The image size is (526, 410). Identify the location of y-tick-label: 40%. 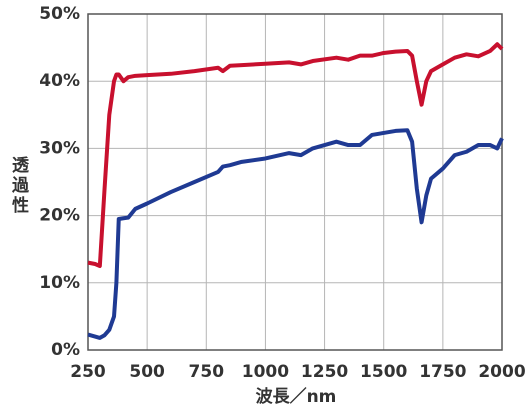
(59, 81).